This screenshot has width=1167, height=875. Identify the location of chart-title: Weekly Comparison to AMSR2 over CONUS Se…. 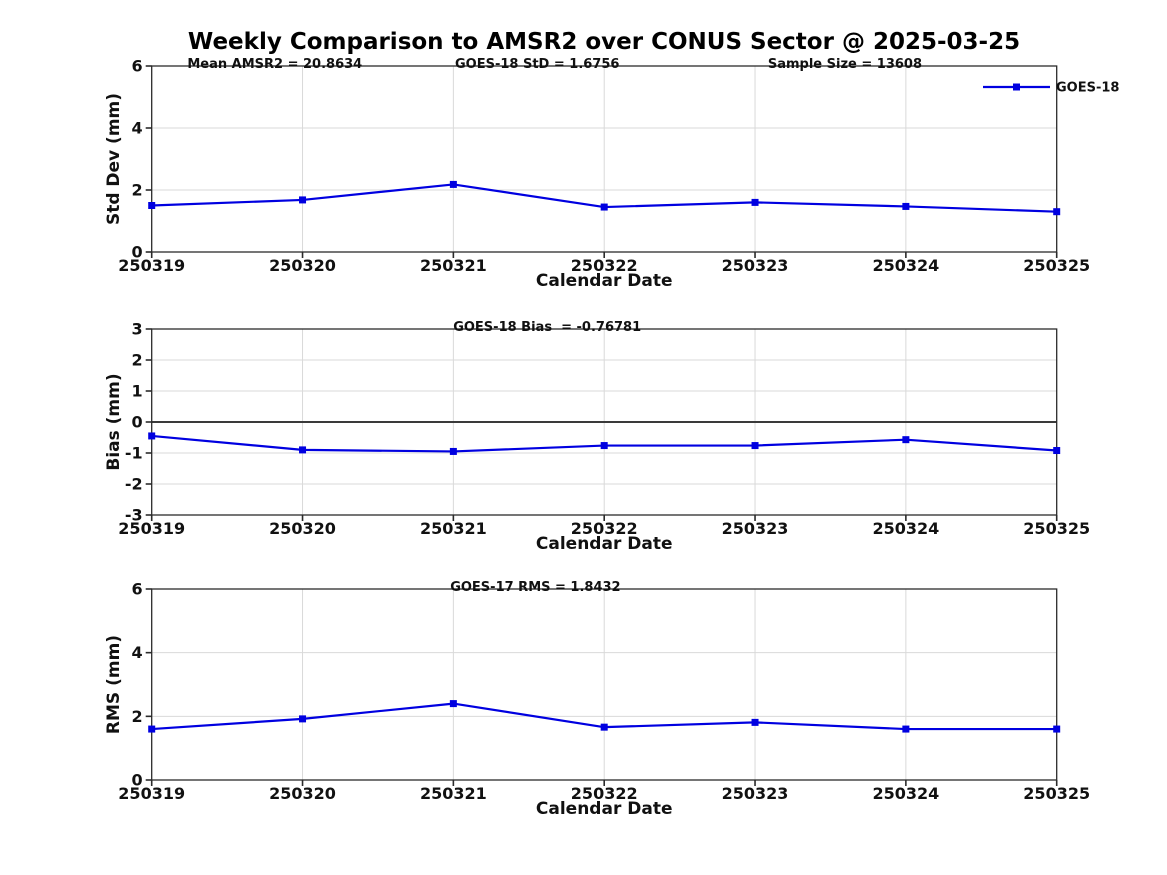
(604, 42).